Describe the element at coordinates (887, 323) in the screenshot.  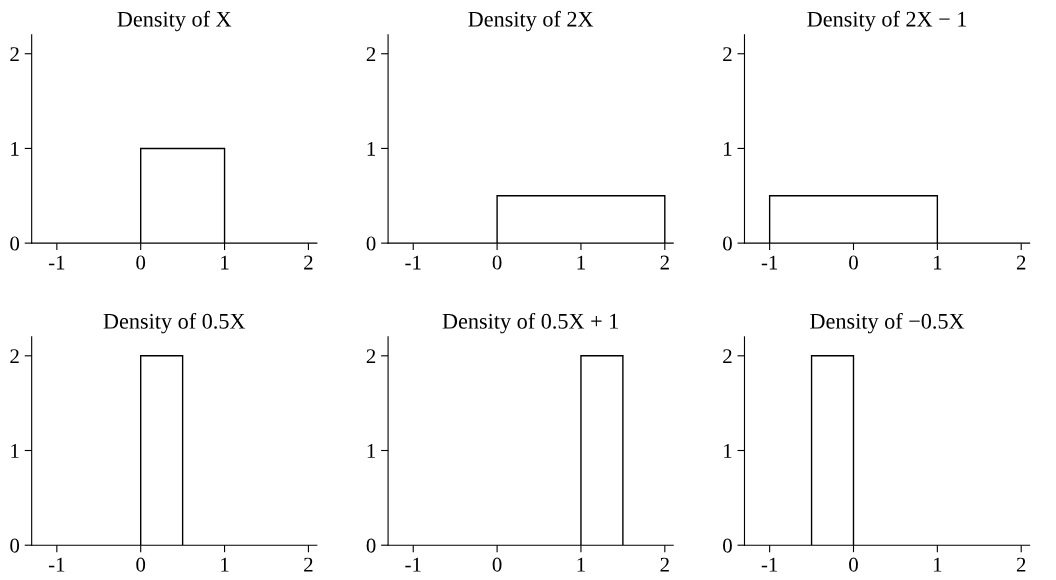
I see `chart-title: Density of −0.5X` at that location.